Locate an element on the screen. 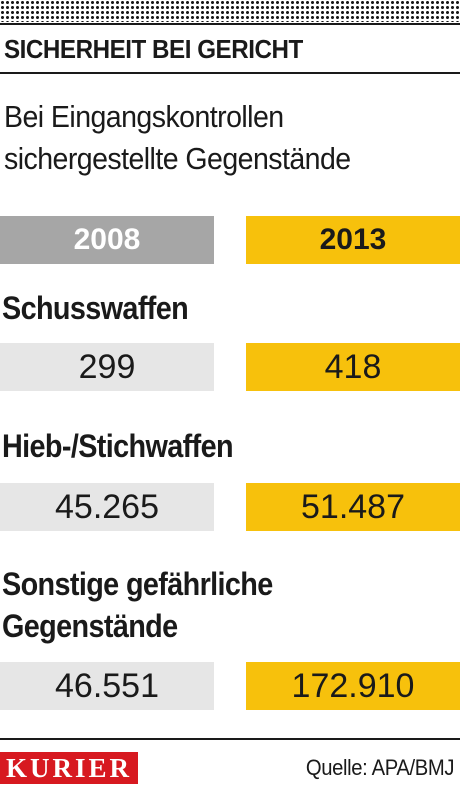 The height and width of the screenshot is (787, 460). column-header-2013: 2013 is located at coordinates (353, 240).